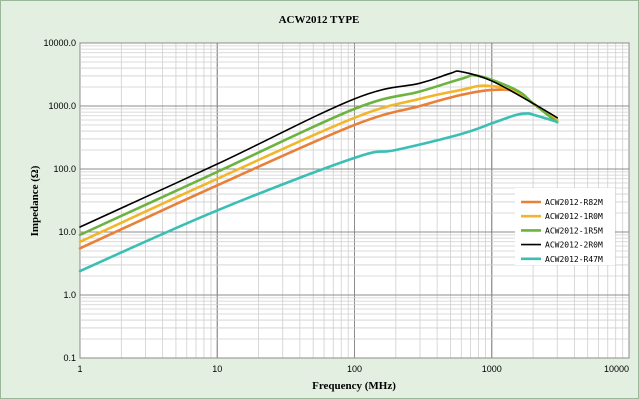 This screenshot has height=399, width=639. What do you see at coordinates (62, 106) in the screenshot?
I see `y-tick-label: 1000.0` at bounding box center [62, 106].